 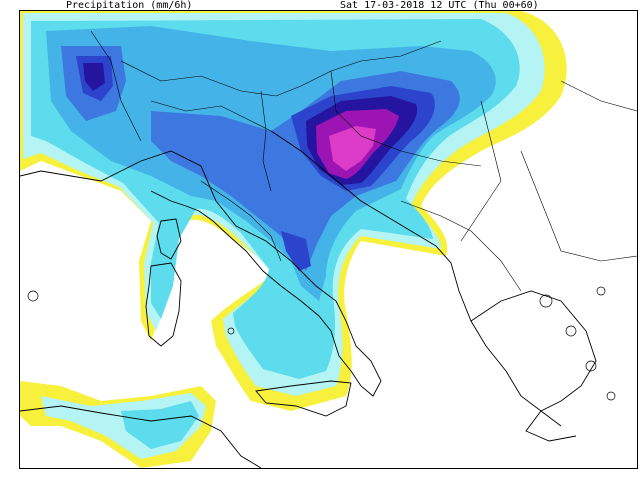 I want to click on map-title: Precipitation (mm/6h), so click(x=129, y=5).